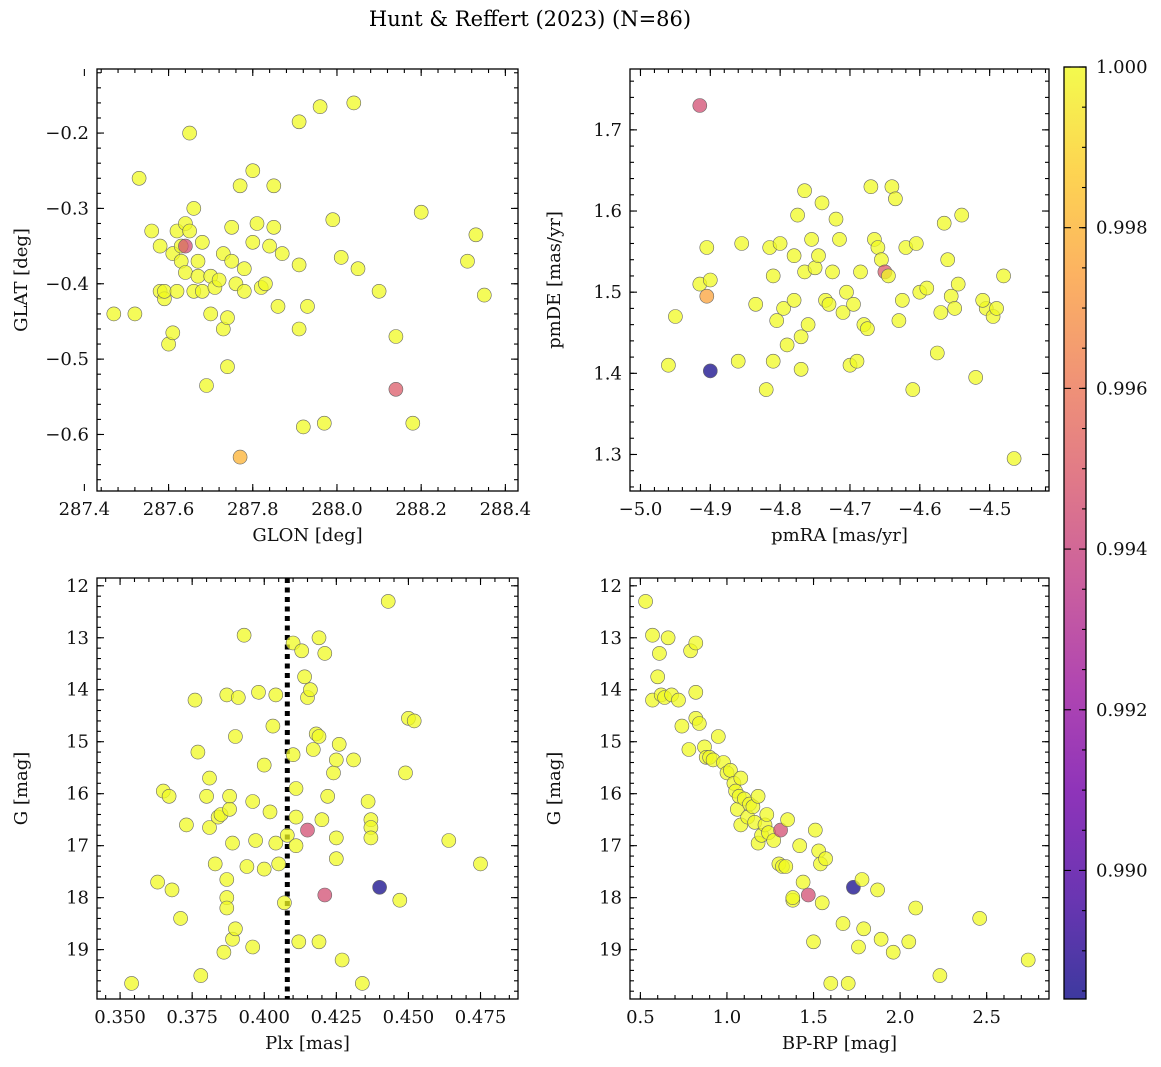 The image size is (1161, 1067). I want to click on y-tick-label: 16, so click(77, 794).